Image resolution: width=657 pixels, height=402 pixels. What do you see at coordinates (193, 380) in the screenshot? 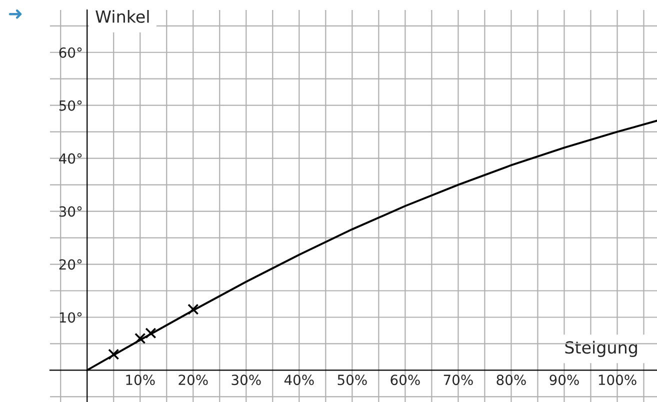
I see `x-tick-label: 20%` at bounding box center [193, 380].